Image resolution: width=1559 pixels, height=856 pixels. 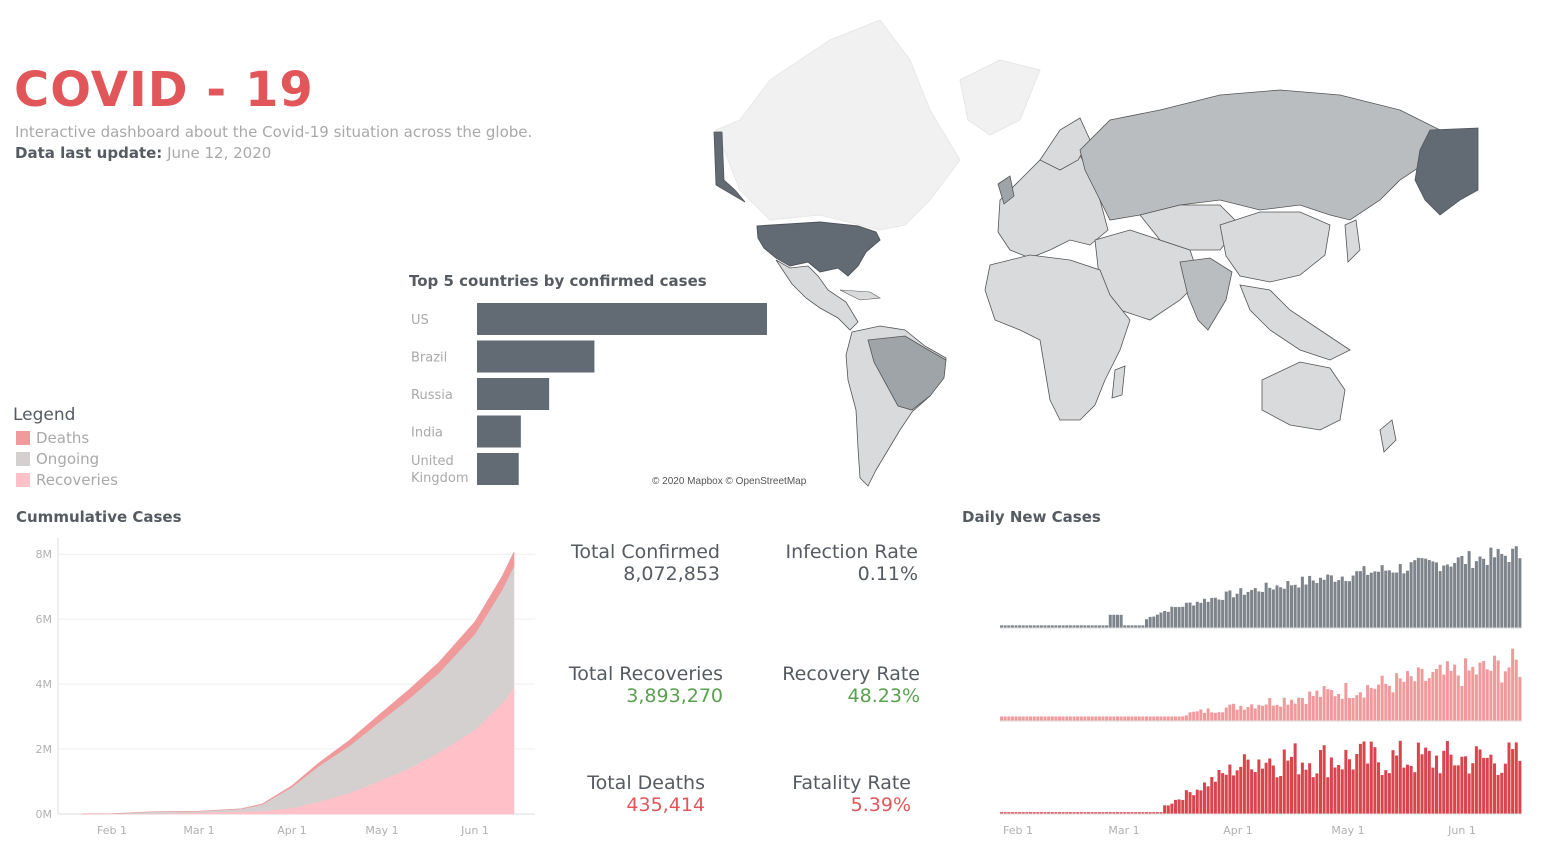 I want to click on map-region-japan, so click(x=1352, y=241).